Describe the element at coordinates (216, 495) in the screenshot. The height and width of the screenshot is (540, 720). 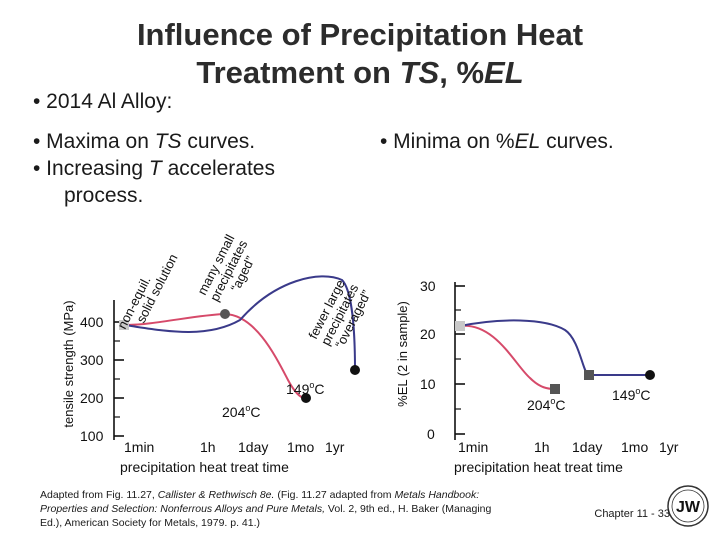
I see `citation-b: Callister & Rethwisch 8e.` at that location.